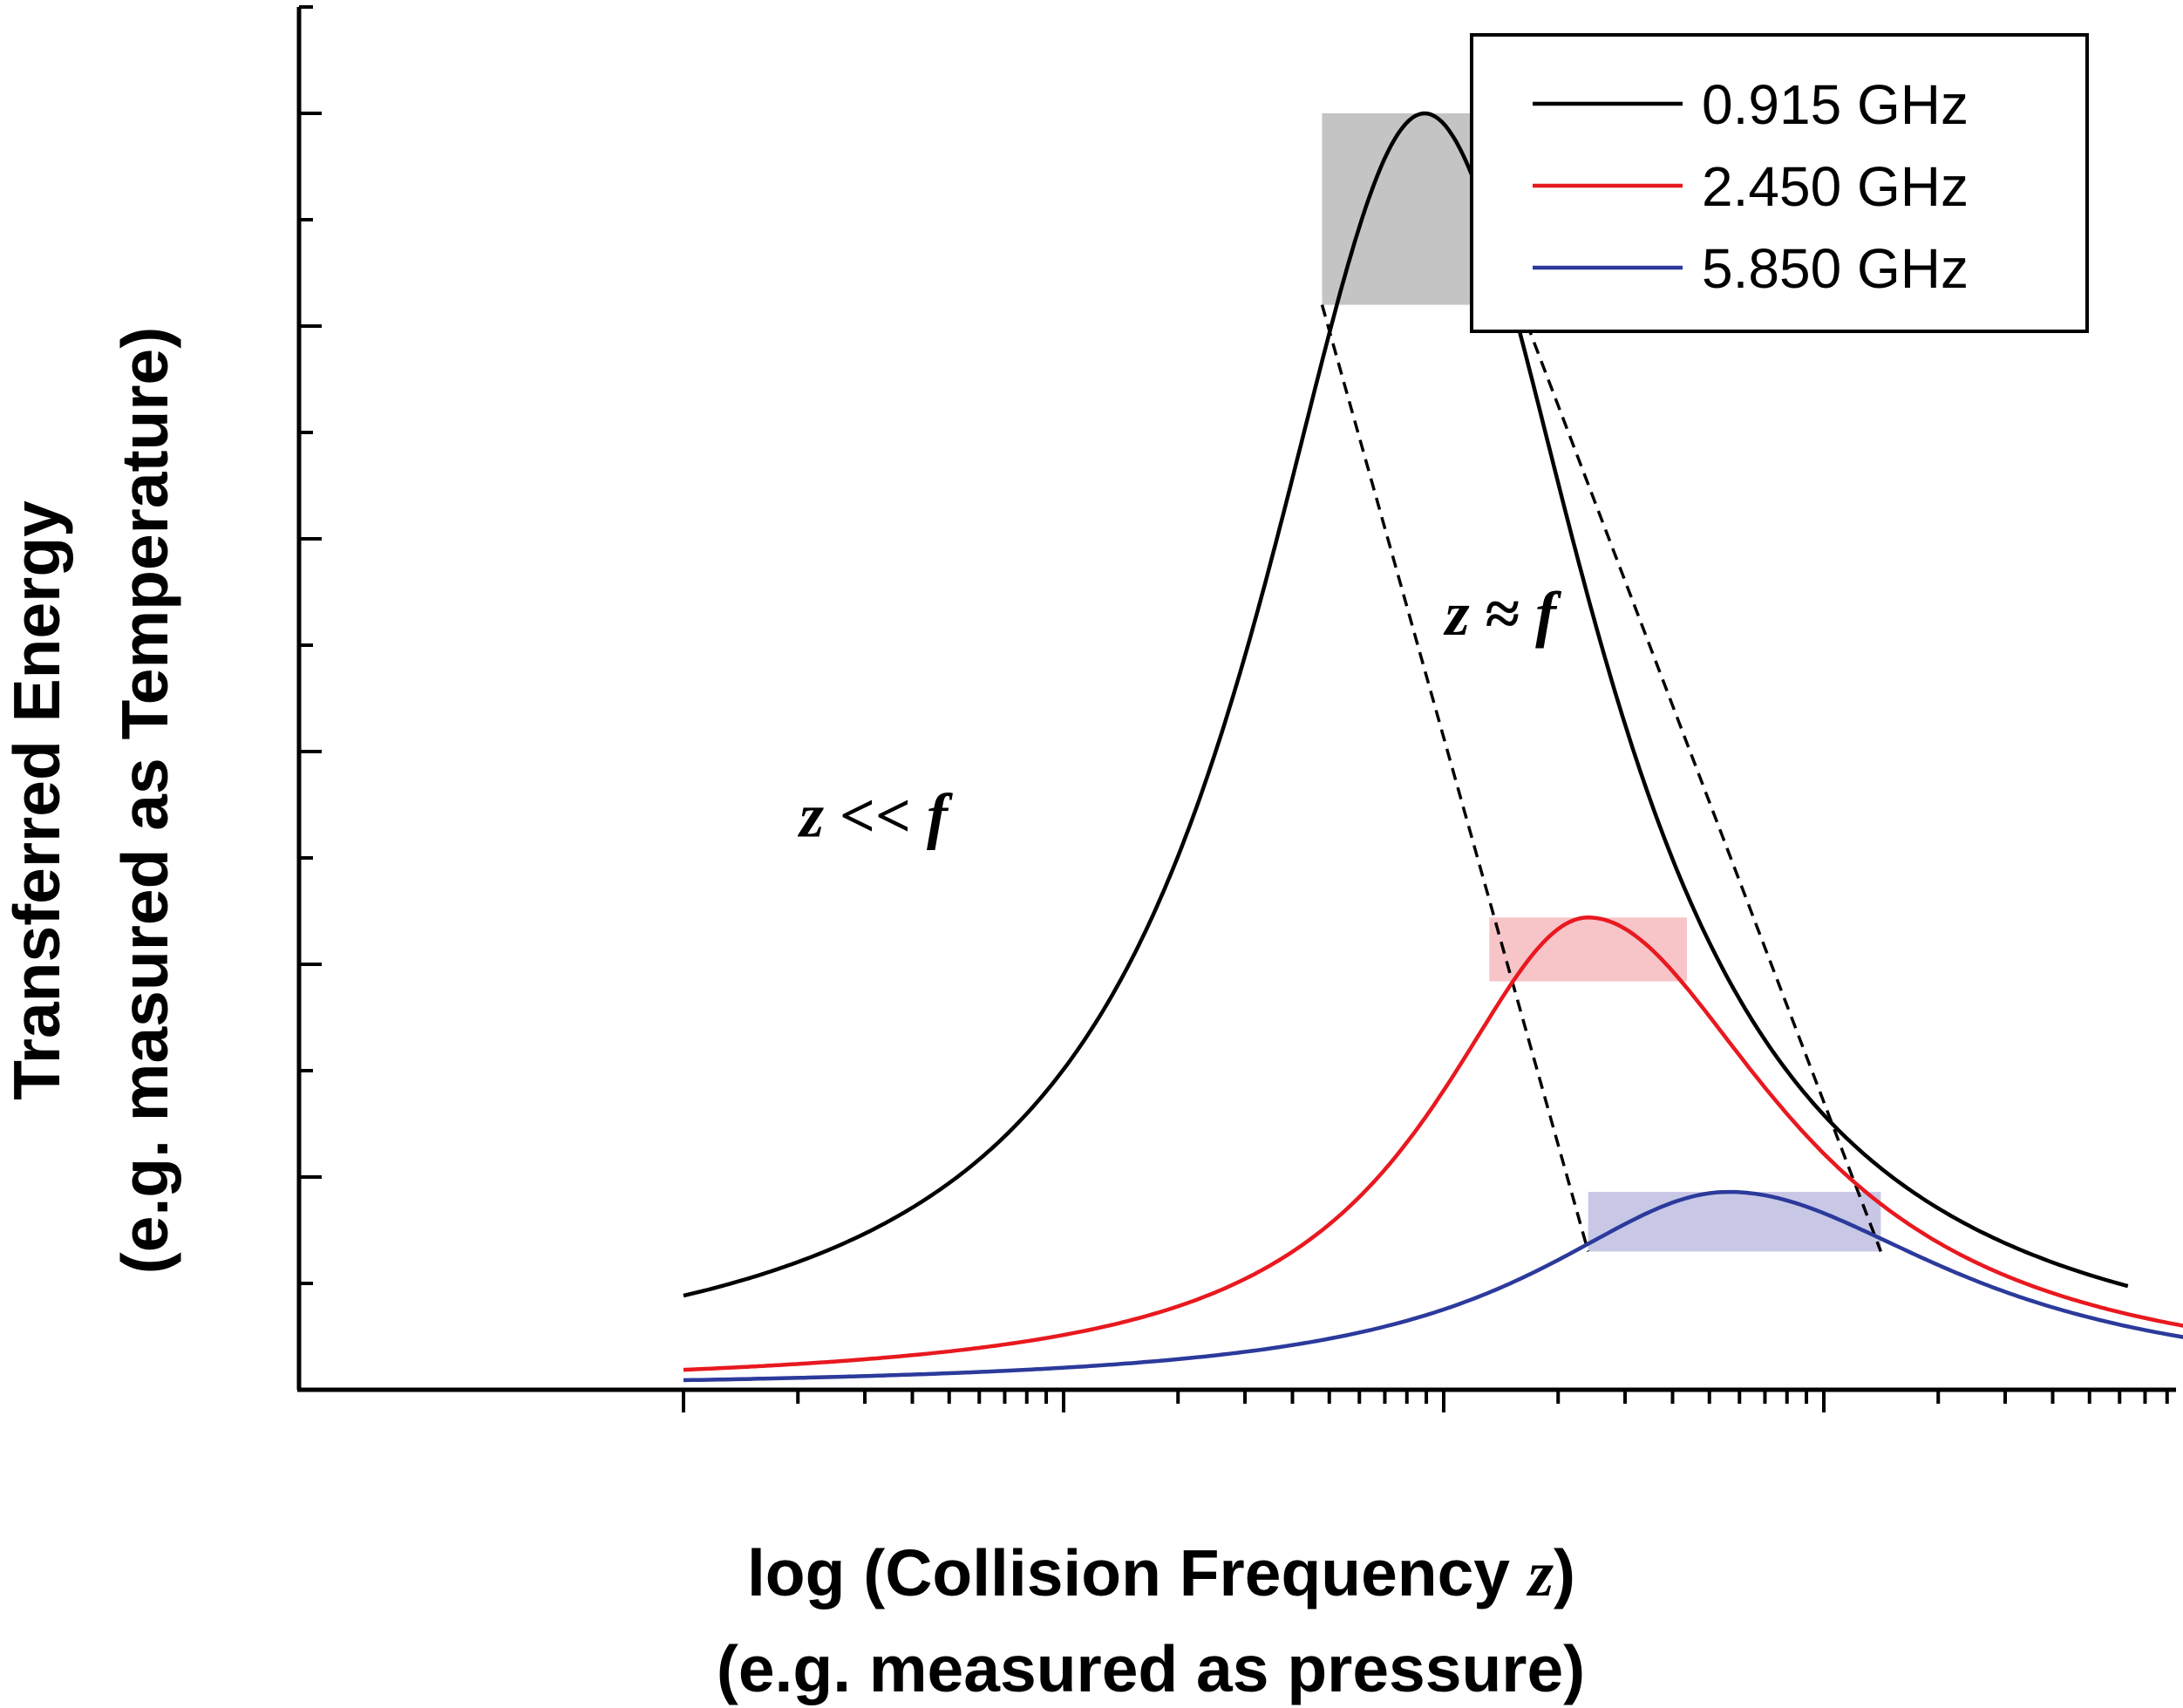 The height and width of the screenshot is (1708, 2183). Describe the element at coordinates (310, 699) in the screenshot. I see `y-ticks` at that location.